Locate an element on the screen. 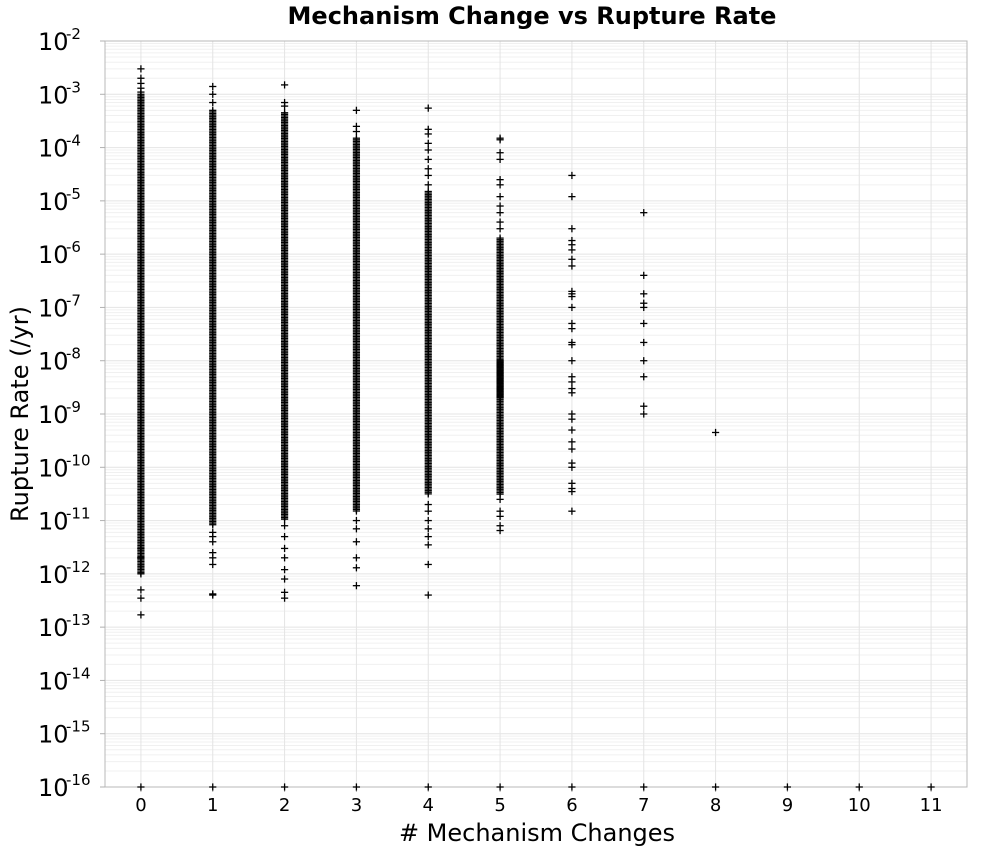 This screenshot has width=1000, height=850. x-tick-label: 10 is located at coordinates (859, 805).